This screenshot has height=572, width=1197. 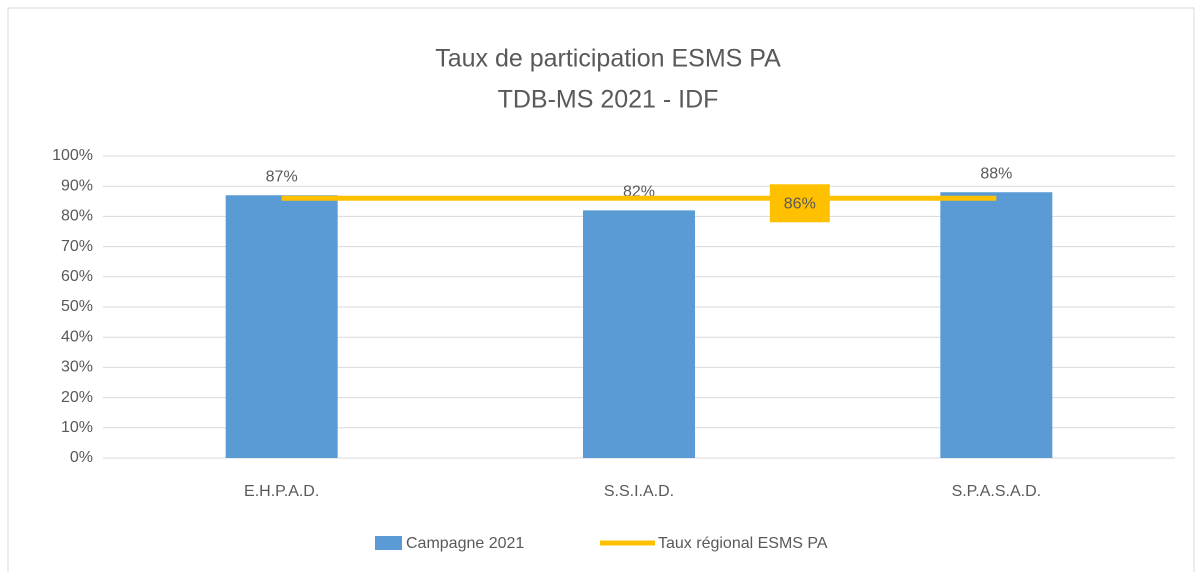 What do you see at coordinates (77, 216) in the screenshot?
I see `y-tick-label: 80%` at bounding box center [77, 216].